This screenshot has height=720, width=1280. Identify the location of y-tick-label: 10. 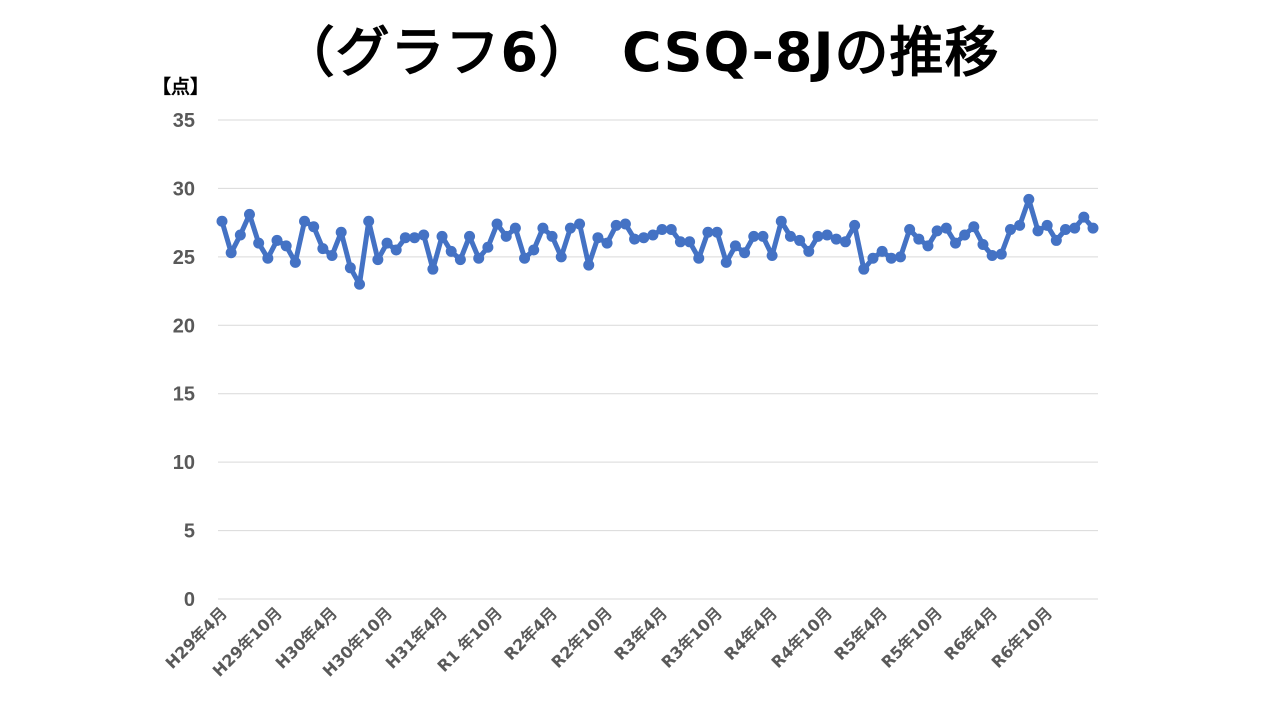
(184, 463).